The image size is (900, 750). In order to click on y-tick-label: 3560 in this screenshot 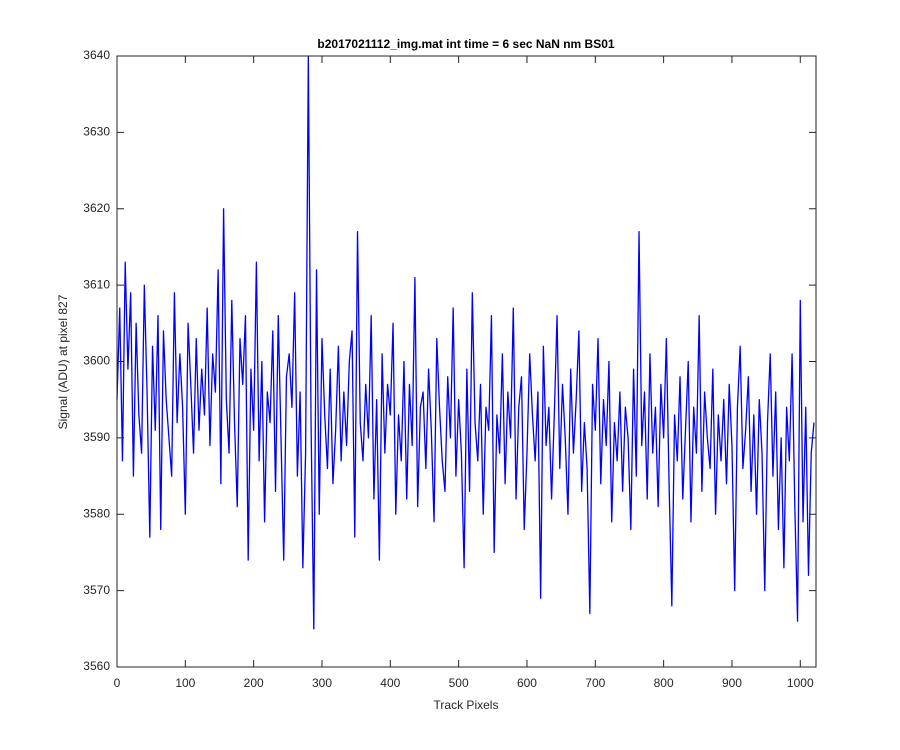, I will do `click(96, 666)`.